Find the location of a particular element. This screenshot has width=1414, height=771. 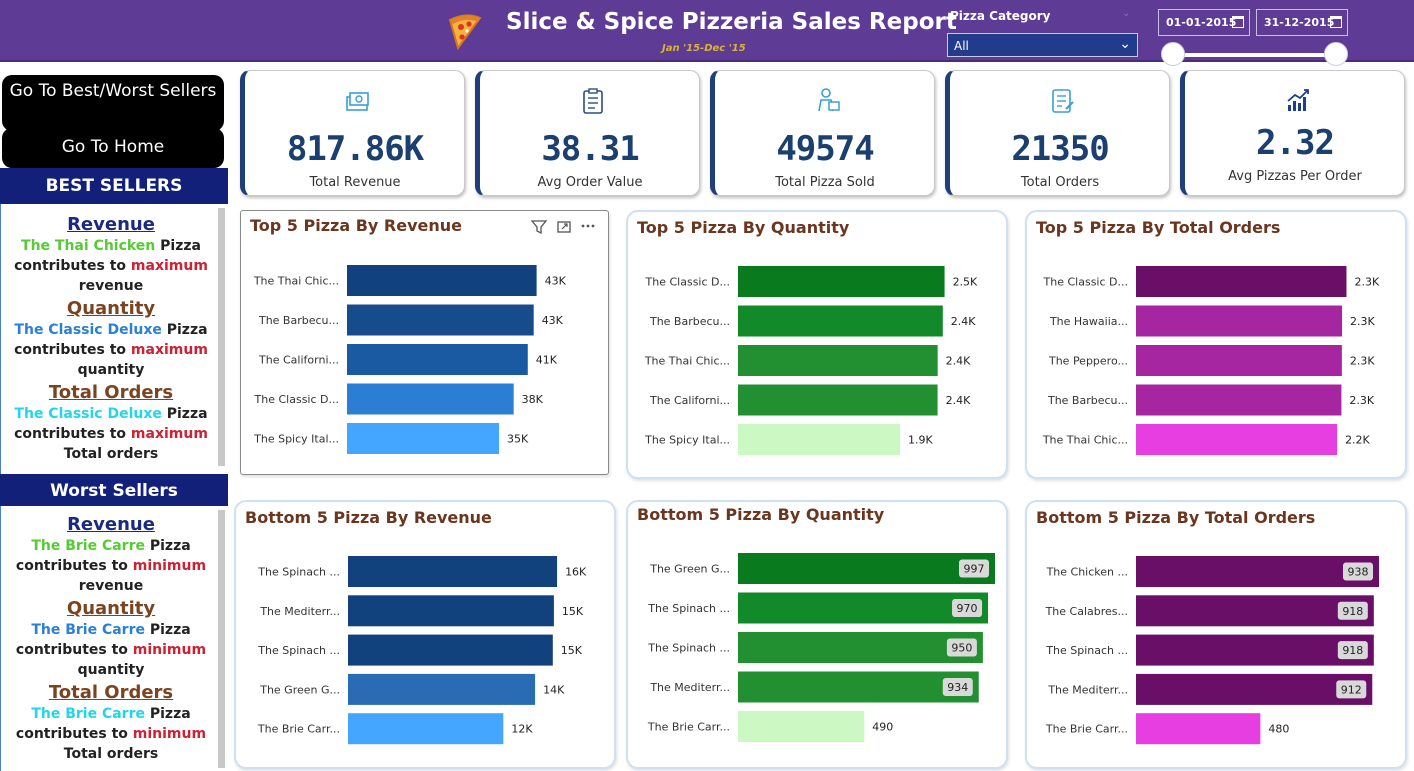

pizza-name: The Brie Carre is located at coordinates (88, 546).